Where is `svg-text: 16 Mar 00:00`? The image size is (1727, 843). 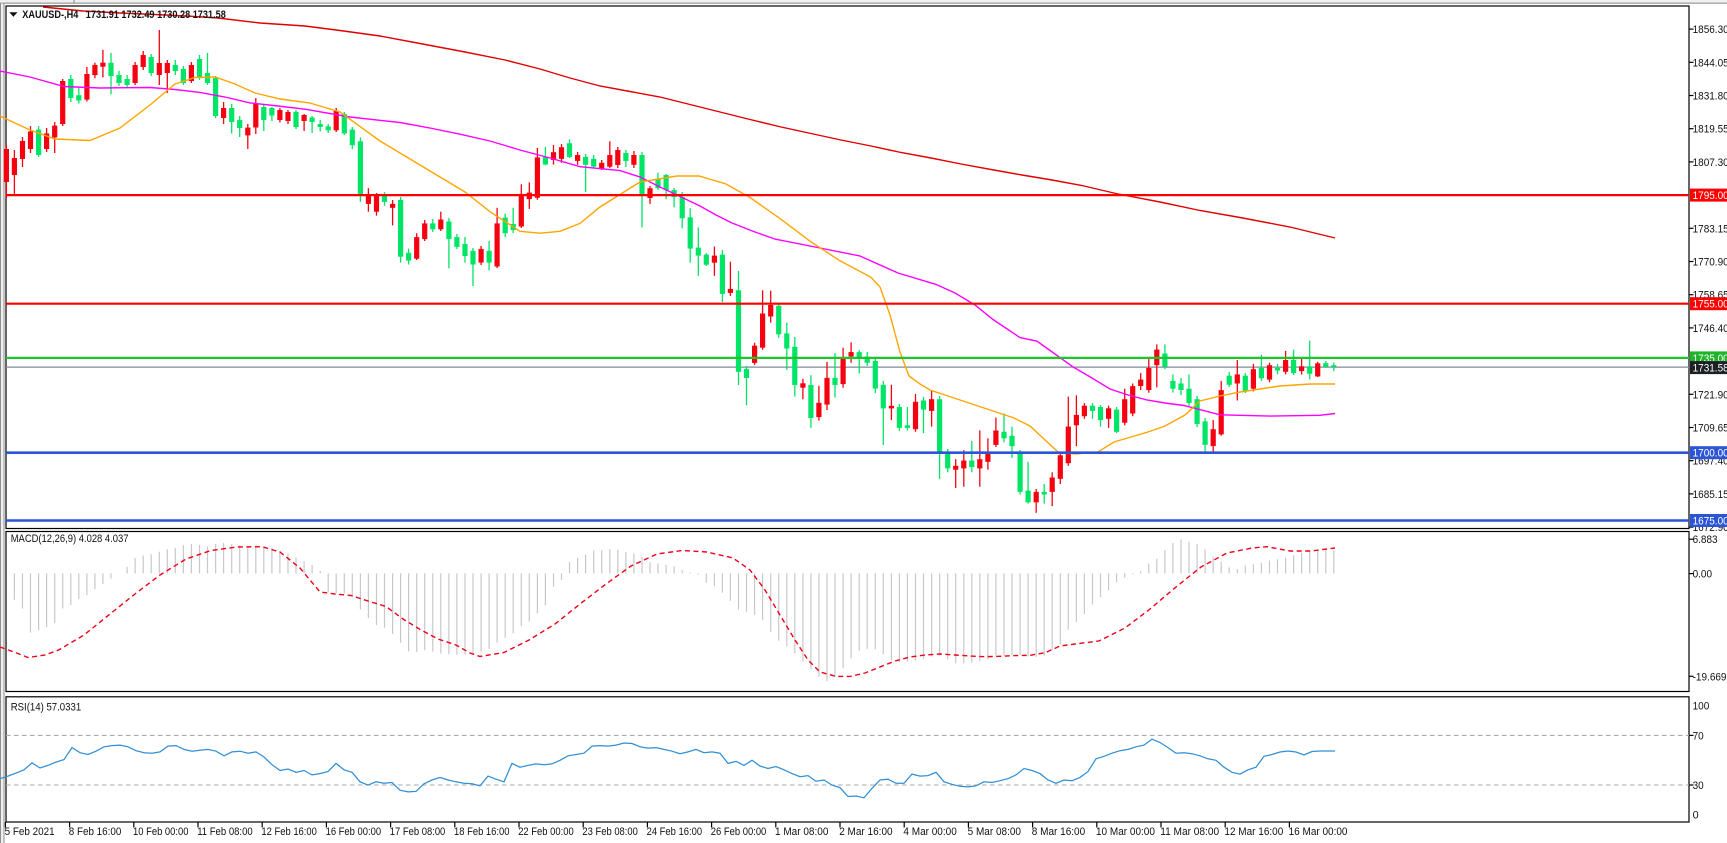
svg-text: 16 Mar 00:00 is located at coordinates (1318, 832).